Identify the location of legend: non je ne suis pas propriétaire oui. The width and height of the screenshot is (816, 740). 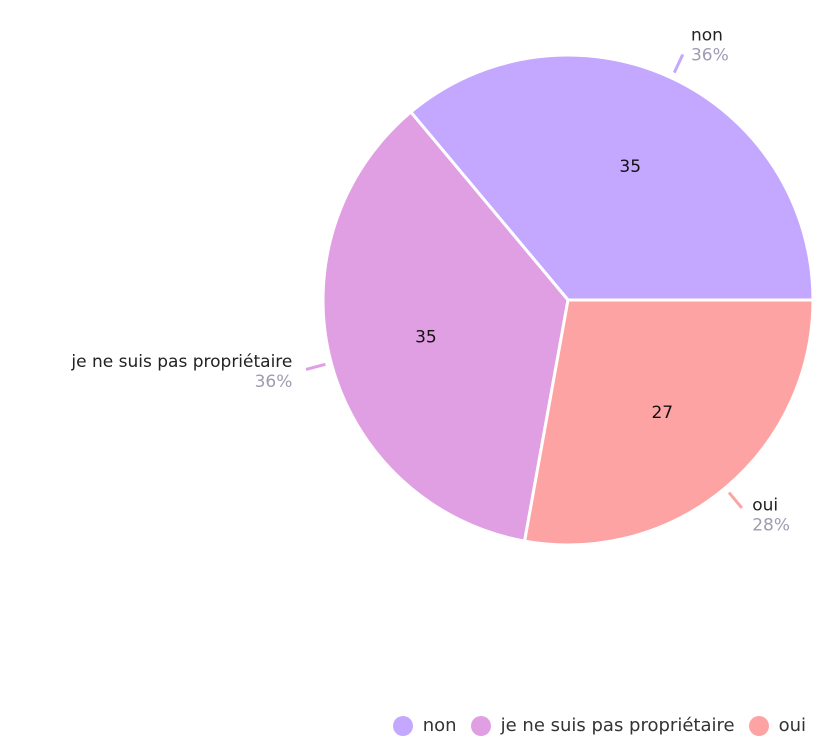
(599, 725).